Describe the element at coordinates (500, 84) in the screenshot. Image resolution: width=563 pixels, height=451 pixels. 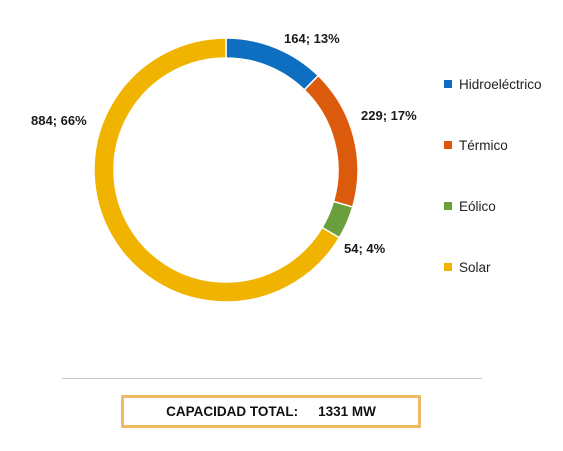
I see `legend-label-hidroelectrico: Hidroeléctrico` at that location.